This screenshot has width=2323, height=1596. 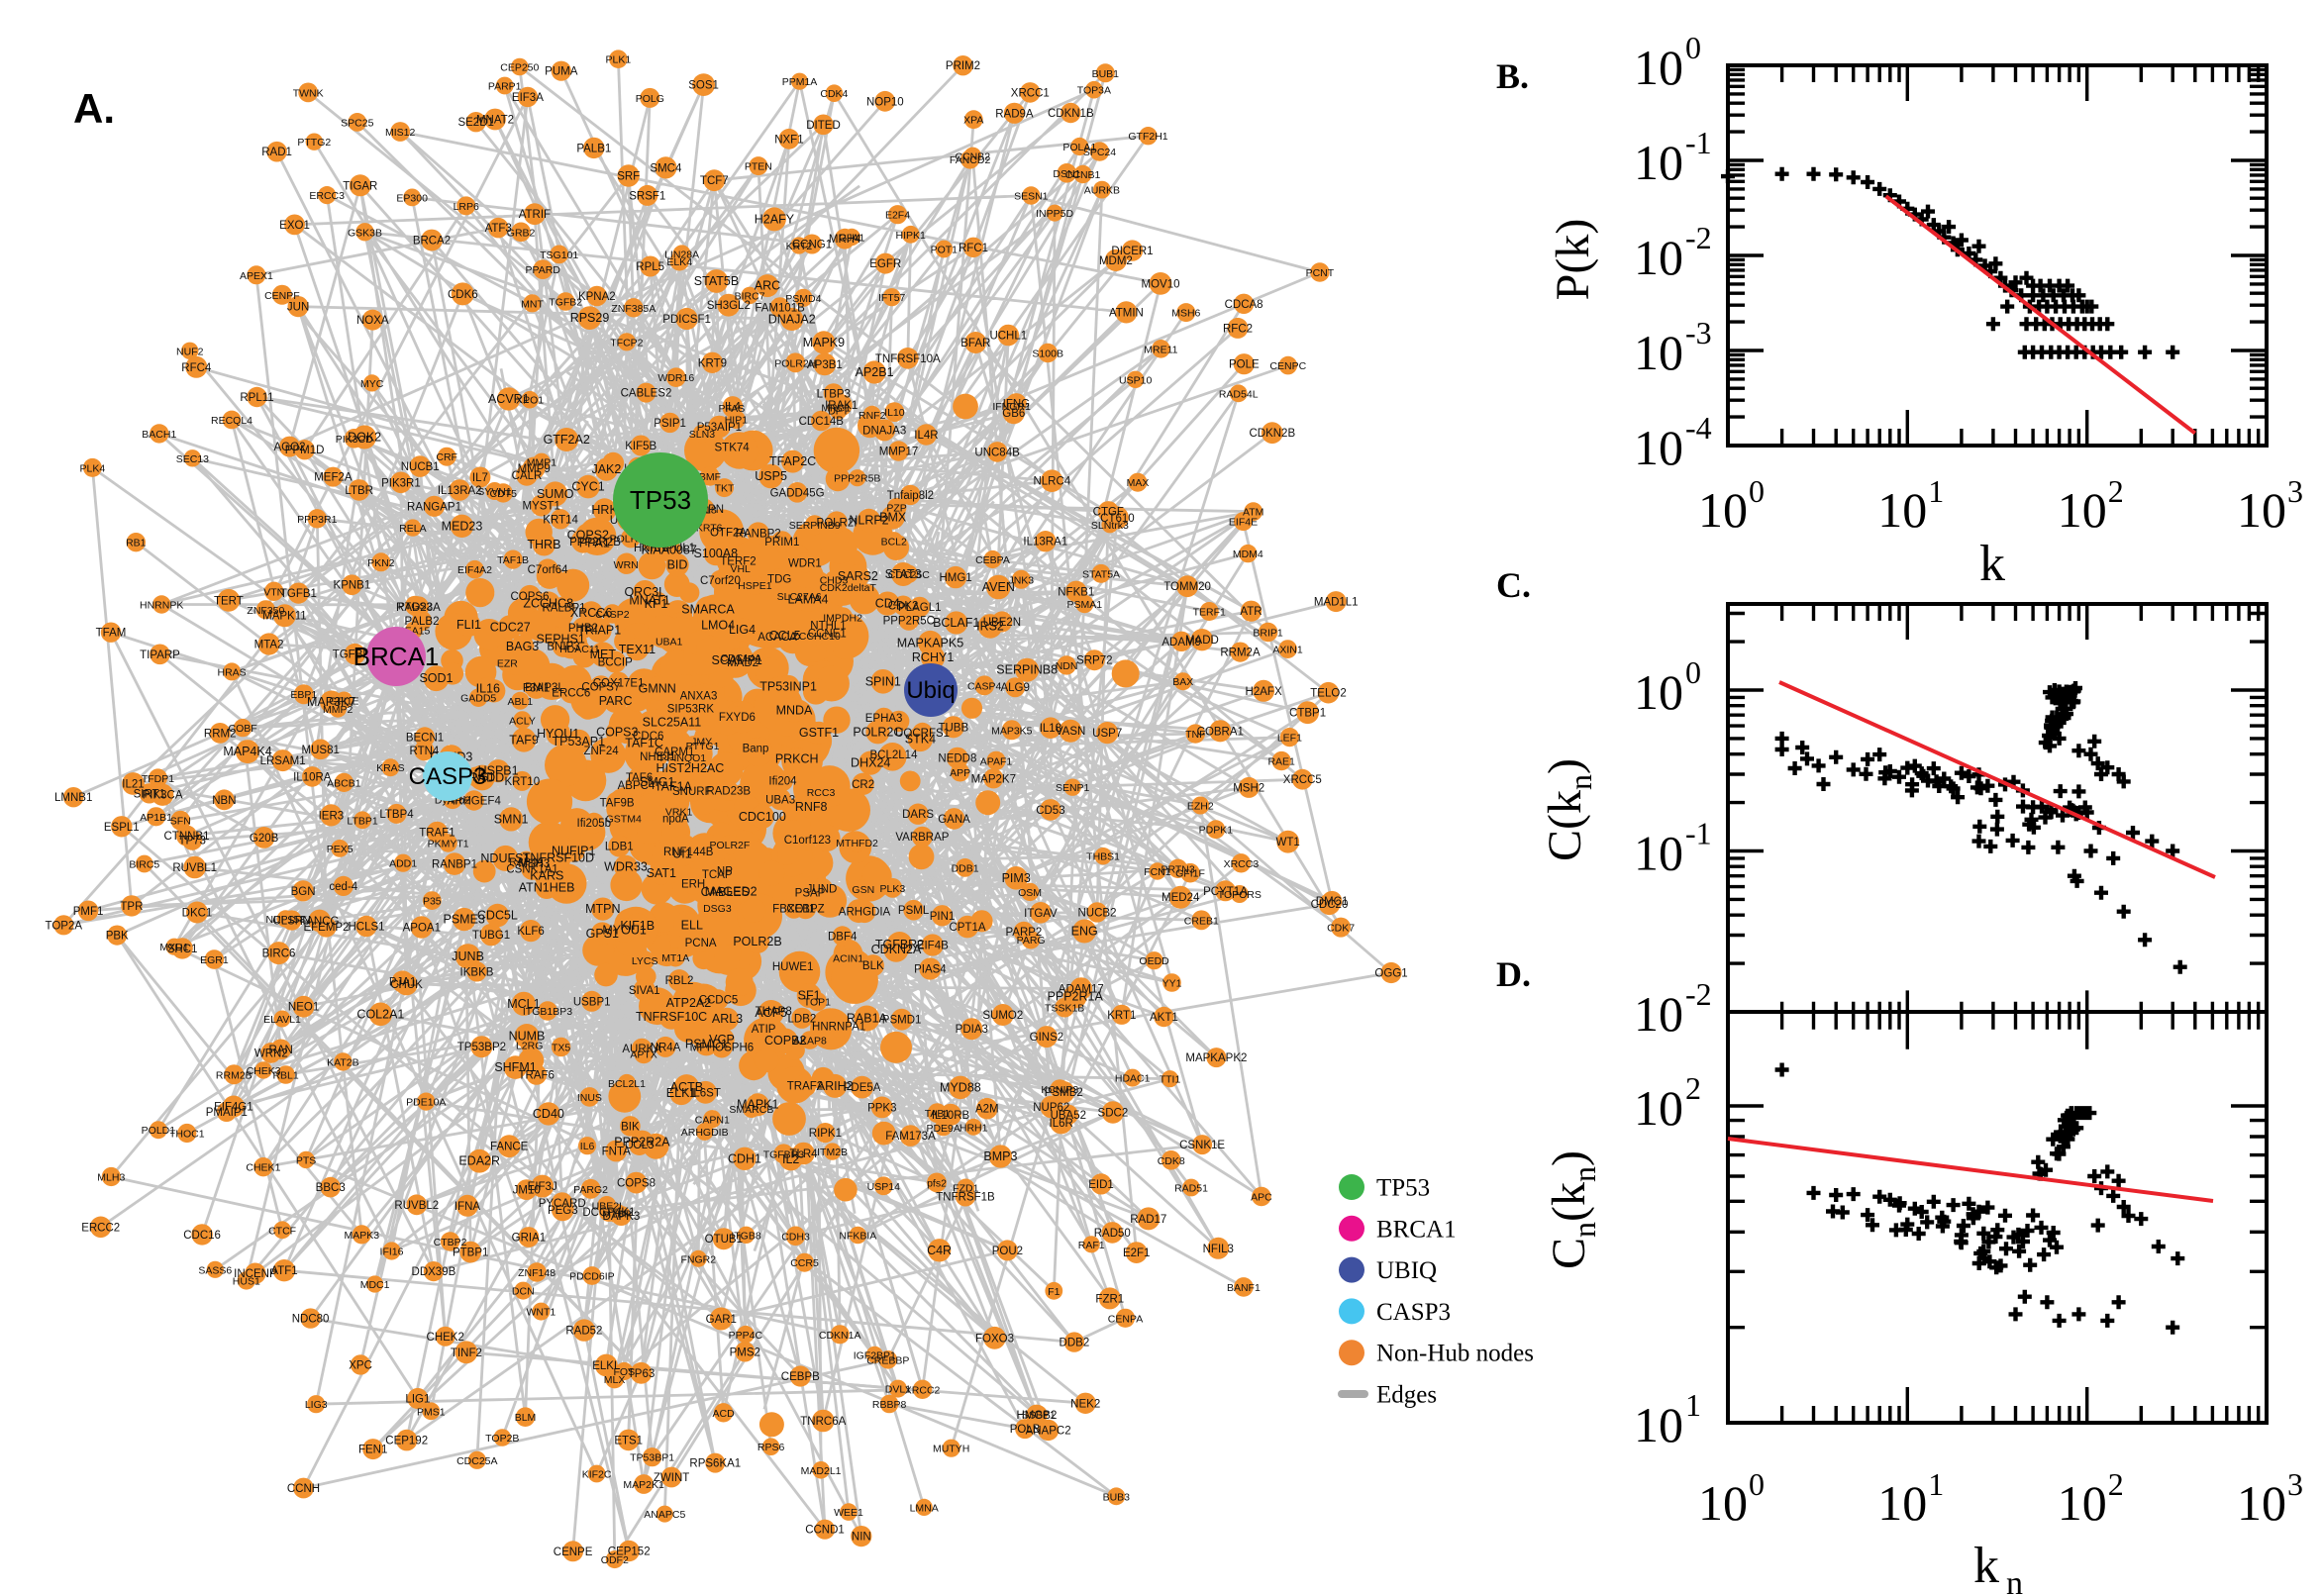 I want to click on svg-text: KRT2, so click(x=799, y=246).